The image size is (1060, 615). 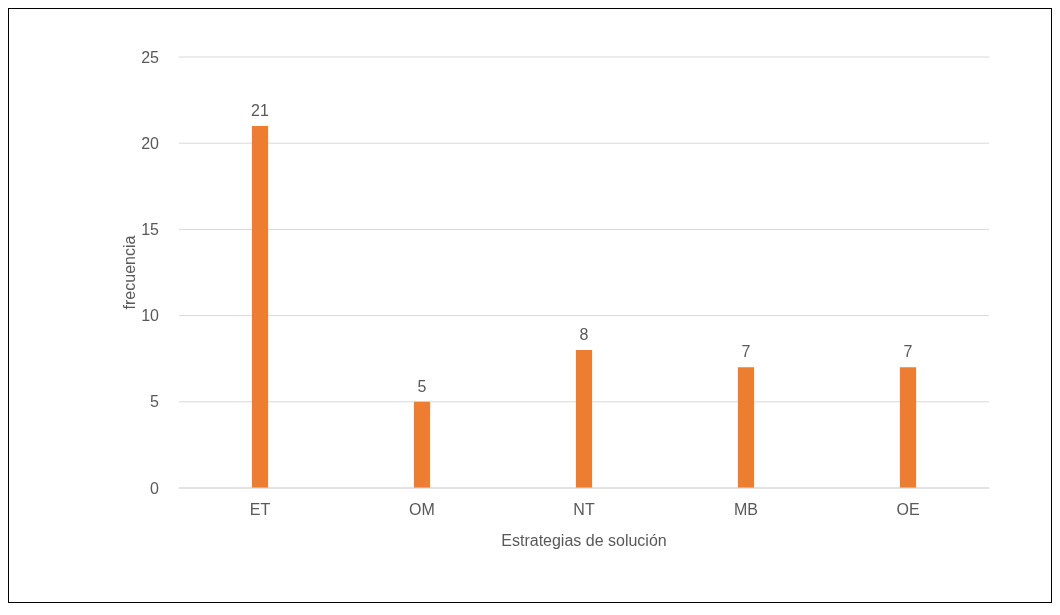 I want to click on y-axis-title: frecuencia, so click(x=129, y=272).